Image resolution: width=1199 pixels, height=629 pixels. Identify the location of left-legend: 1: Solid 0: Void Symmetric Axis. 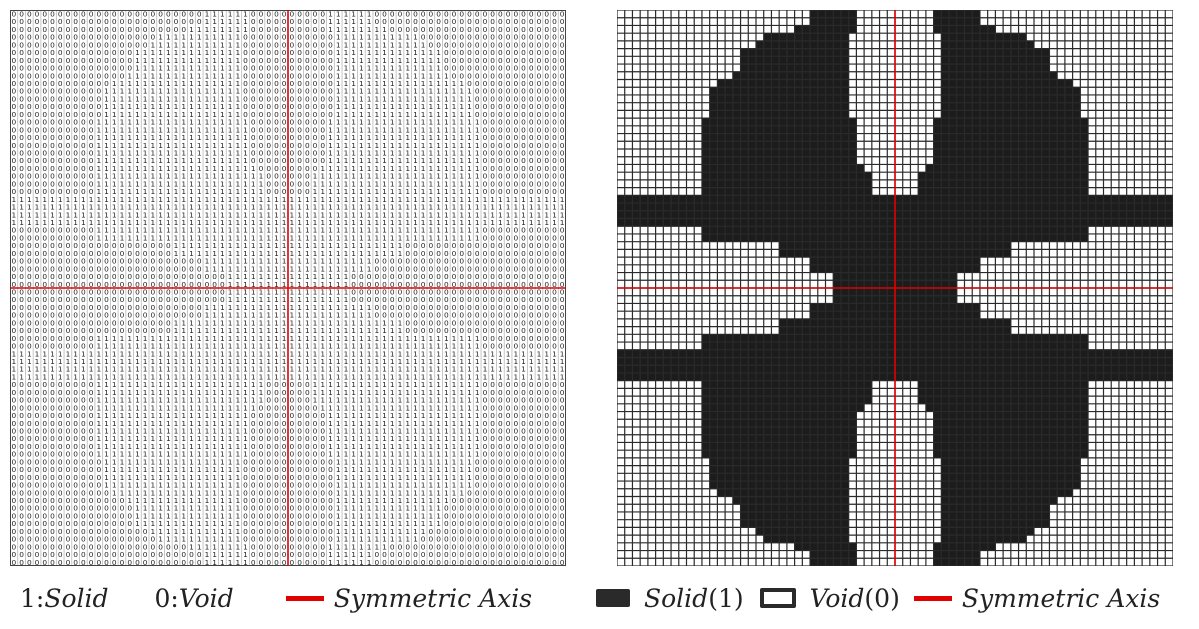
(292, 598).